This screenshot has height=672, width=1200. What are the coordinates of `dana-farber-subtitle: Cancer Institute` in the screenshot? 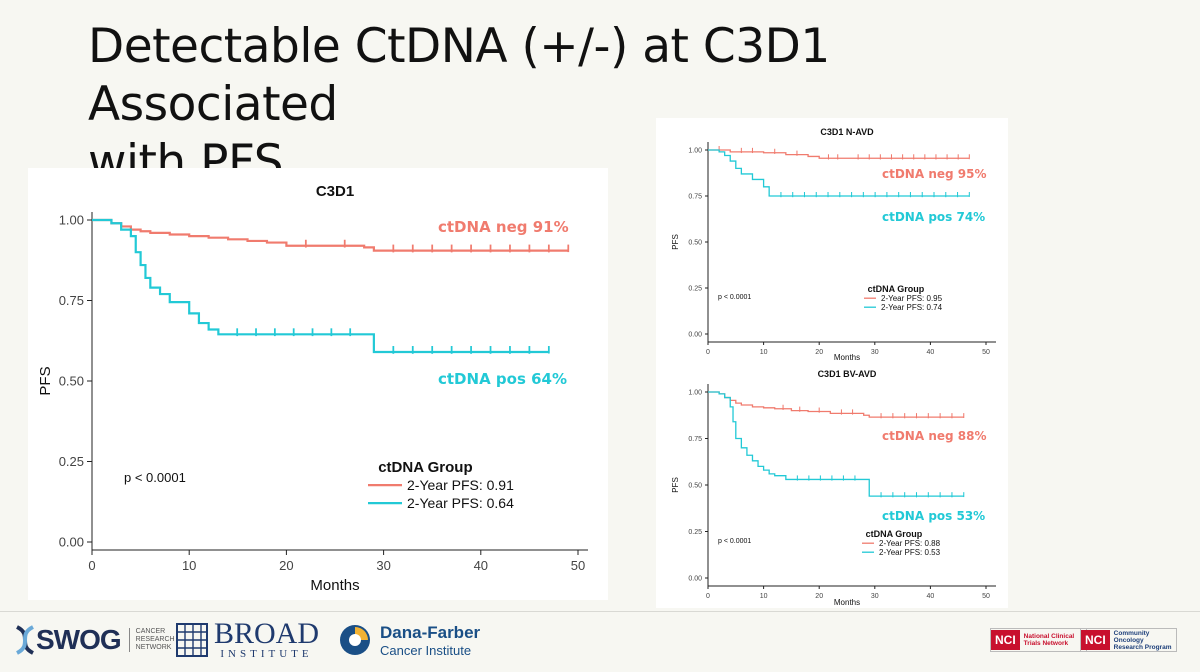 It's located at (426, 650).